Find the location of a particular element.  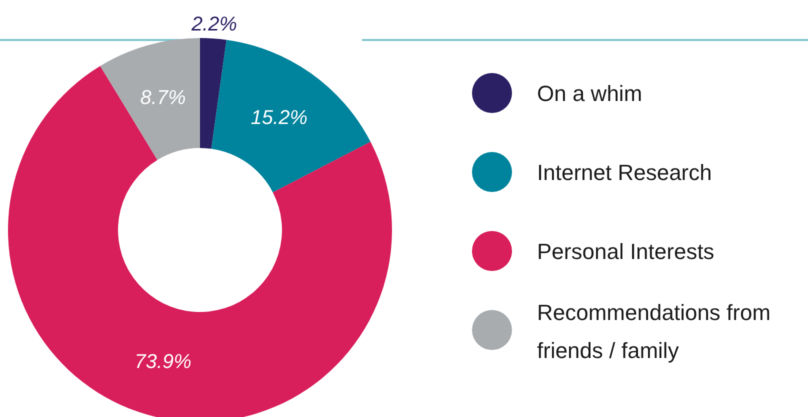

data-label: 73.9% is located at coordinates (163, 361).